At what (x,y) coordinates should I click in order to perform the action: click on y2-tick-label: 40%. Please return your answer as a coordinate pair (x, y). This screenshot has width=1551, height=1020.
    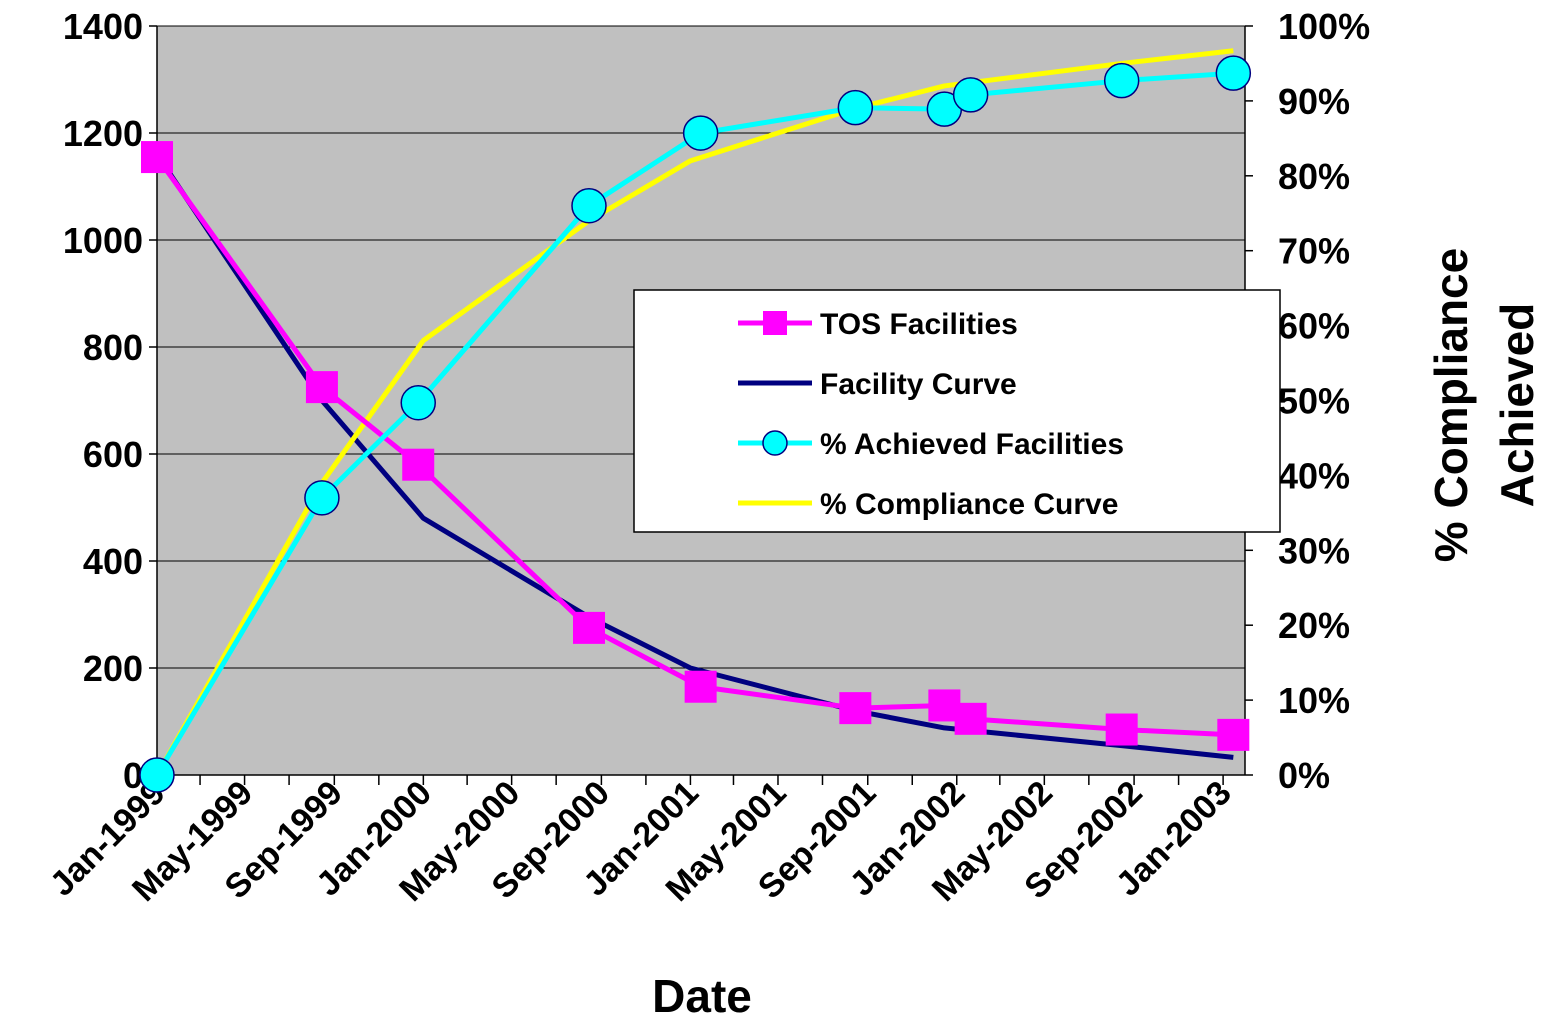
    Looking at the image, I should click on (1314, 475).